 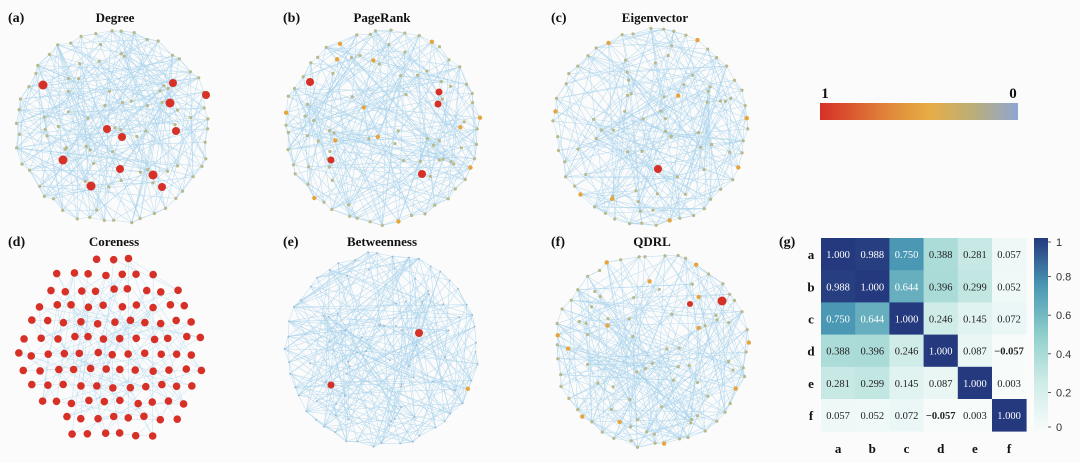 What do you see at coordinates (811, 319) in the screenshot?
I see `heatmap-row-label: c` at bounding box center [811, 319].